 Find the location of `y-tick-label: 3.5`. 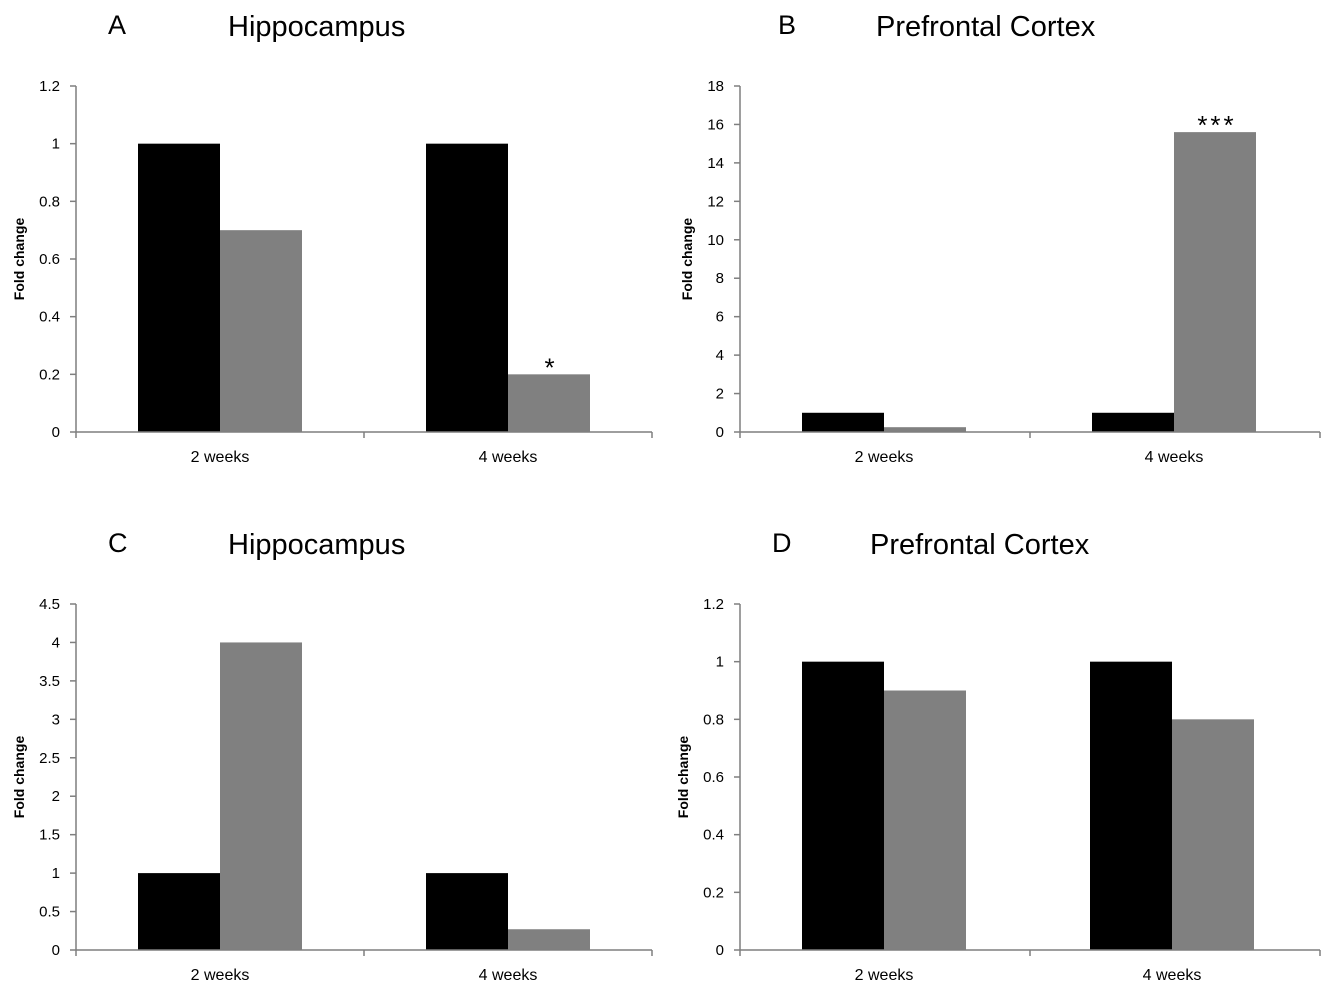

y-tick-label: 3.5 is located at coordinates (49, 681).